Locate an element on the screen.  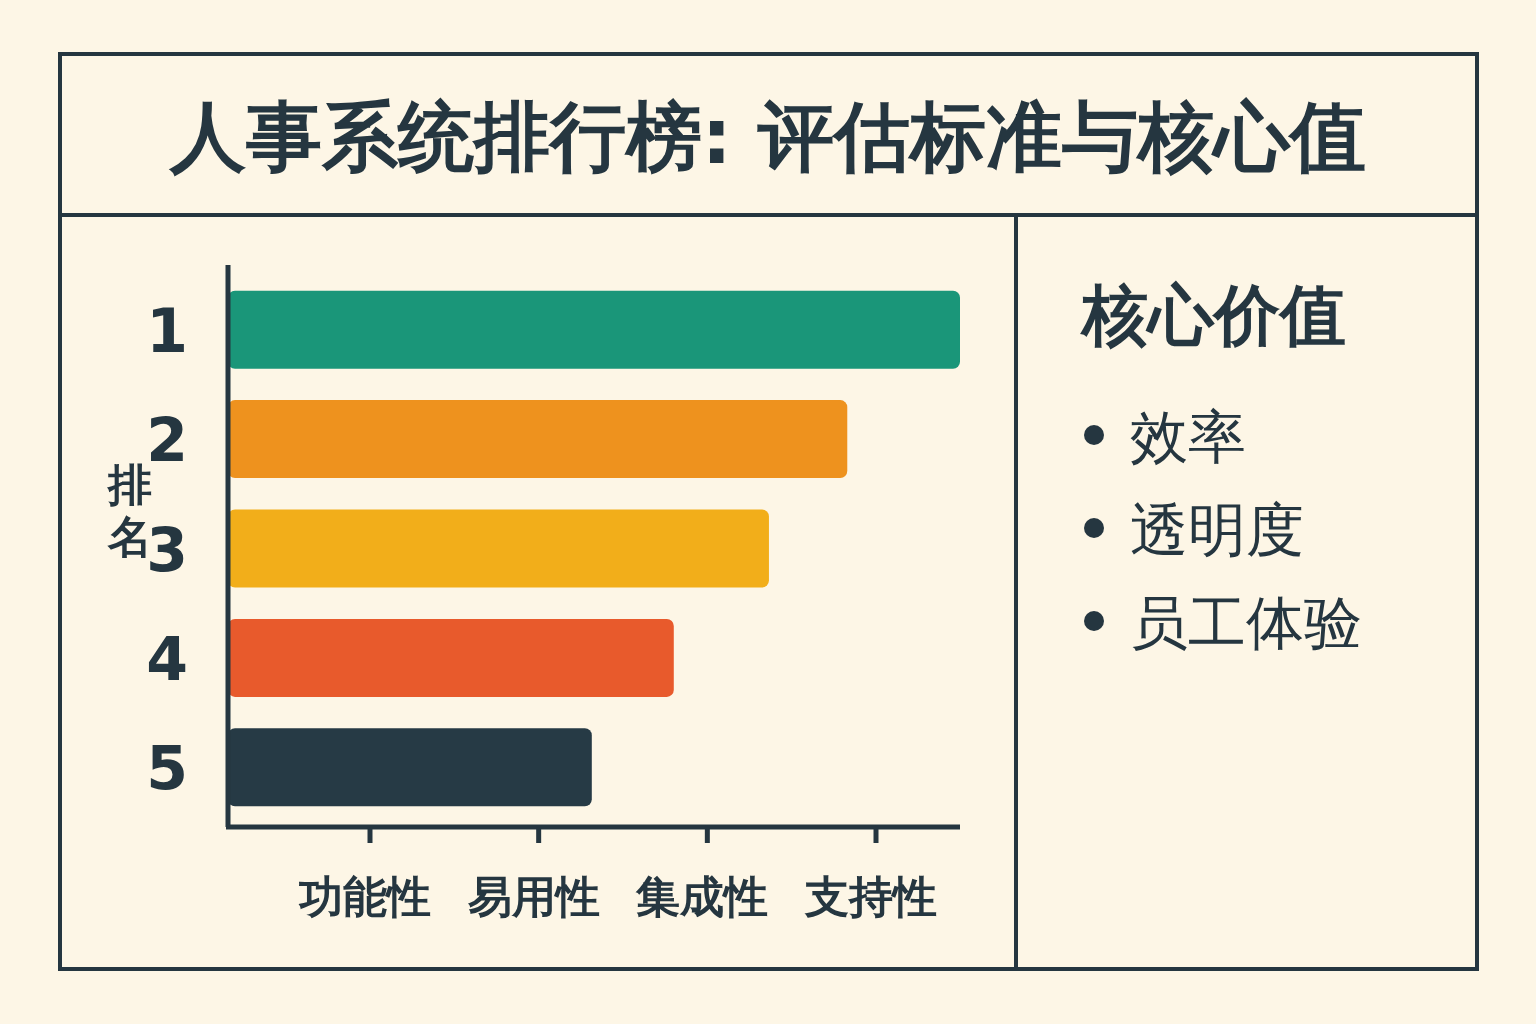
chart-title: 人事系统排行榜: 评估标准与核心值 is located at coordinates (767, 136).